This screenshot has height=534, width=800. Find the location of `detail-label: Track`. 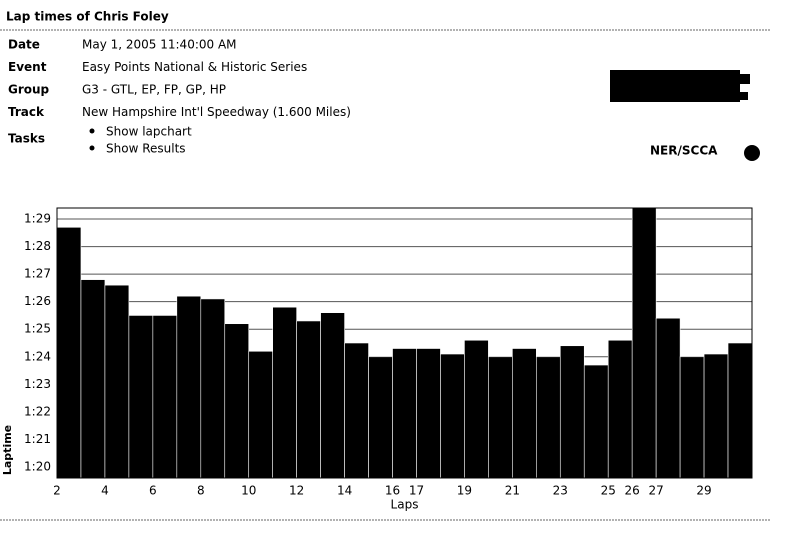

detail-label: Track is located at coordinates (26, 112).